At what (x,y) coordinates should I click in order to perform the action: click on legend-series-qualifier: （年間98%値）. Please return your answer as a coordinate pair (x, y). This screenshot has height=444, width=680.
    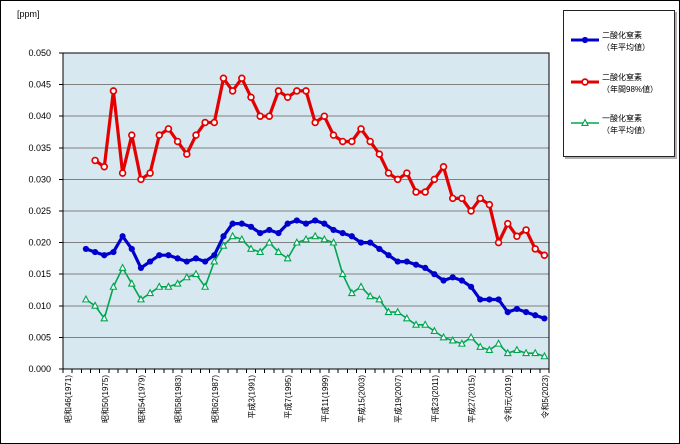
    Looking at the image, I should click on (630, 89).